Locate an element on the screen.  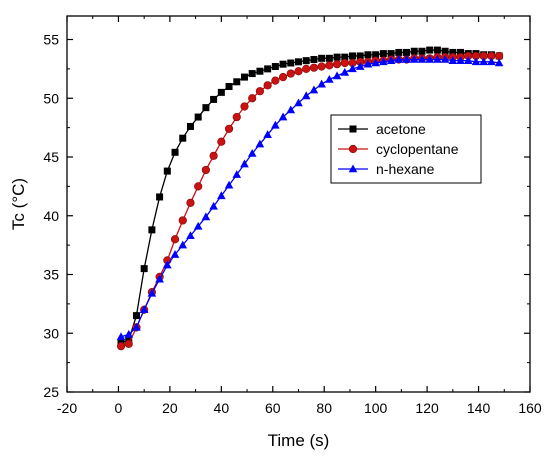
x-axis-title: Time (s) is located at coordinates (299, 440).